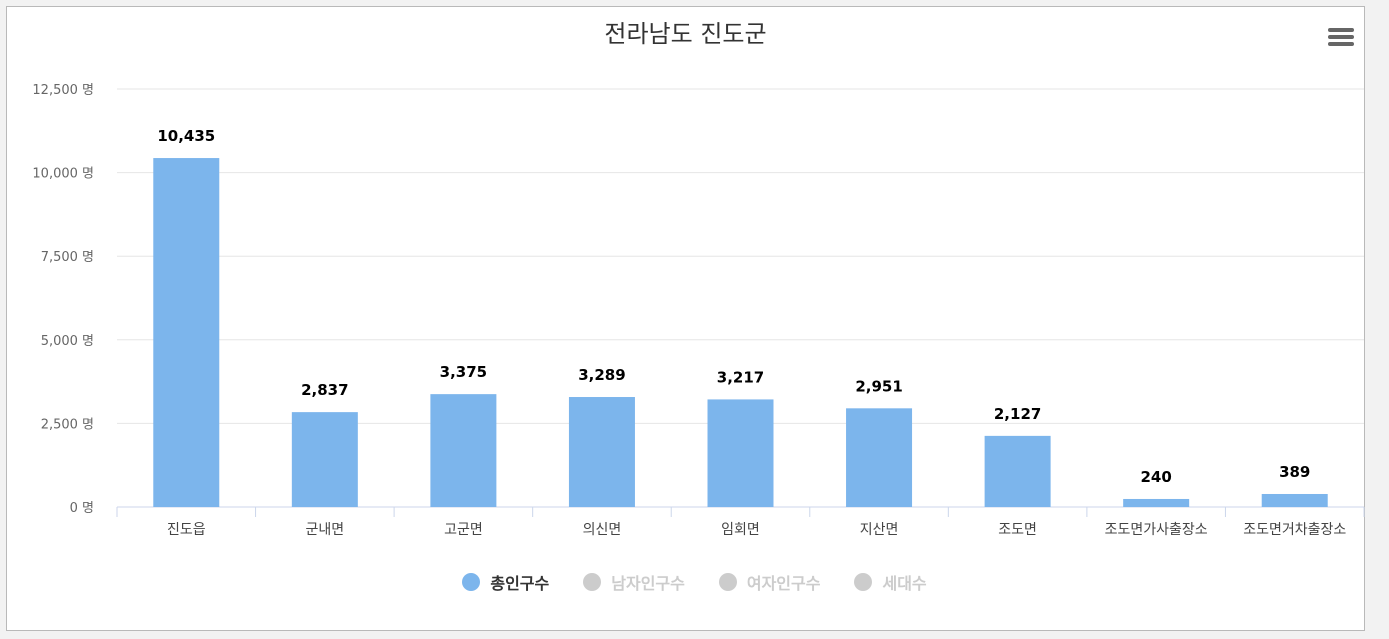 The width and height of the screenshot is (1389, 639). What do you see at coordinates (601, 375) in the screenshot?
I see `data-label: 3,289` at bounding box center [601, 375].